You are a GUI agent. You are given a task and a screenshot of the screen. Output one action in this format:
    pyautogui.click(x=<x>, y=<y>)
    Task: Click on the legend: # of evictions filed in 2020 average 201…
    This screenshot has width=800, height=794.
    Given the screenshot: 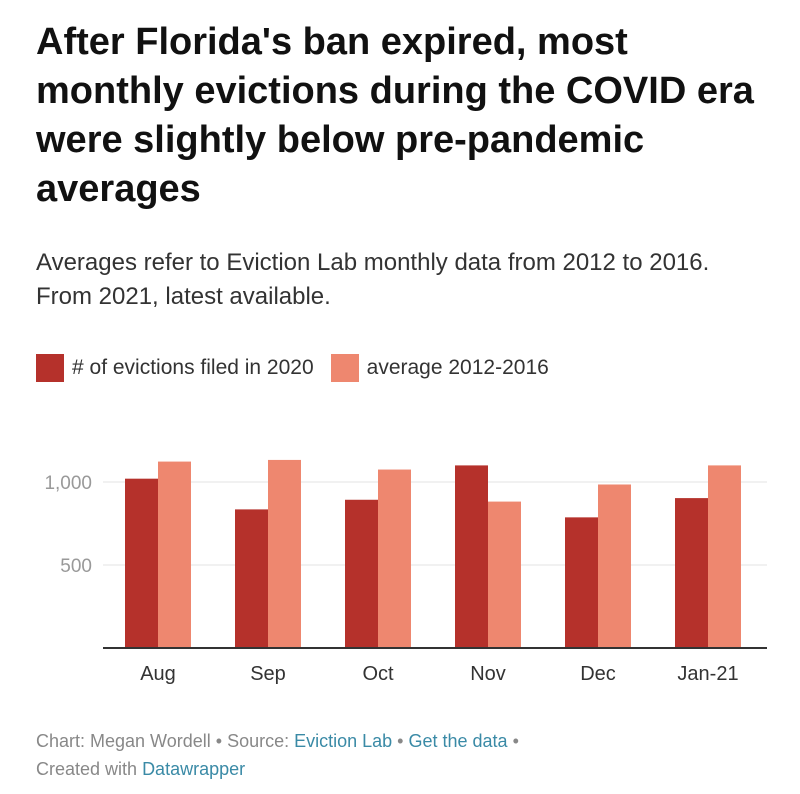 What is the action you would take?
    pyautogui.click(x=301, y=368)
    